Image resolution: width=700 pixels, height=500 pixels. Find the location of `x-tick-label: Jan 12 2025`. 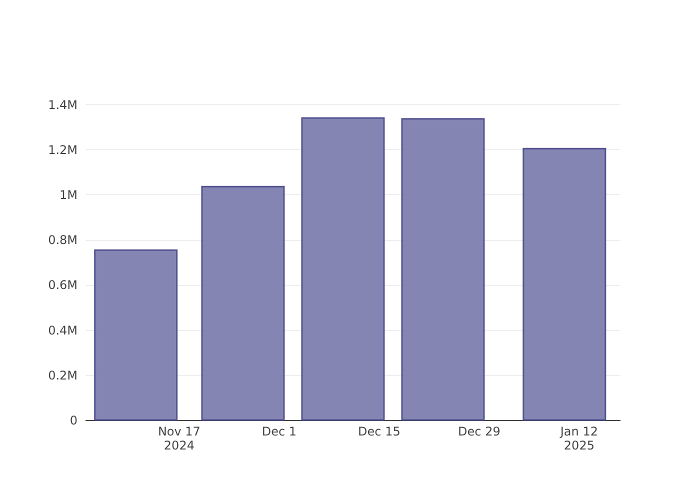

x-tick-label: Jan 12 2025 is located at coordinates (578, 438).